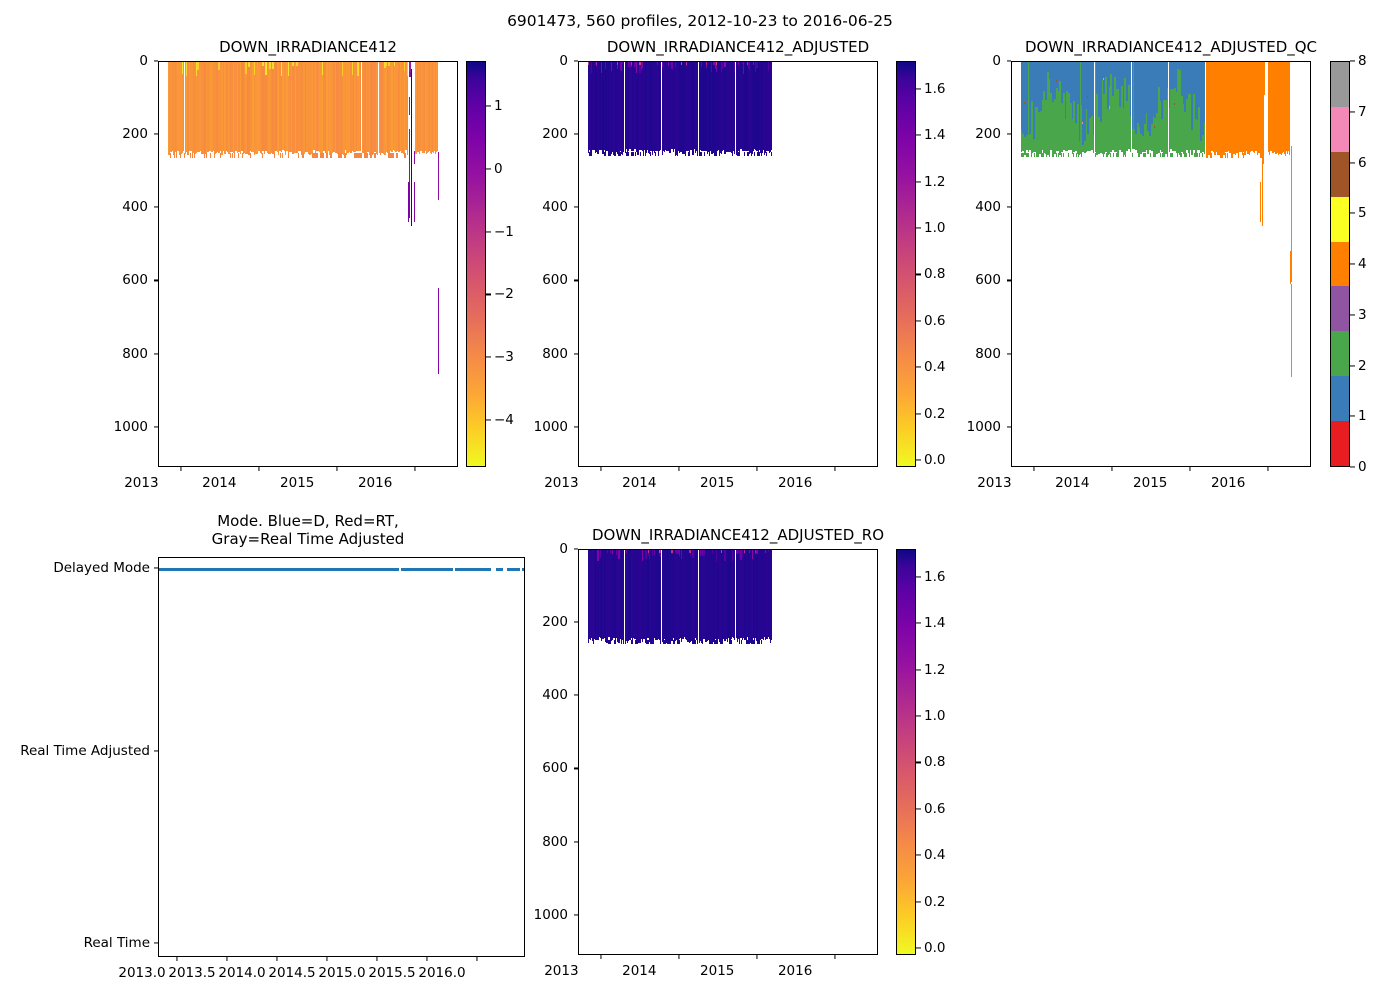 Image resolution: width=1400 pixels, height=1000 pixels. Describe the element at coordinates (341, 757) in the screenshot. I see `panel-mode-axes` at that location.